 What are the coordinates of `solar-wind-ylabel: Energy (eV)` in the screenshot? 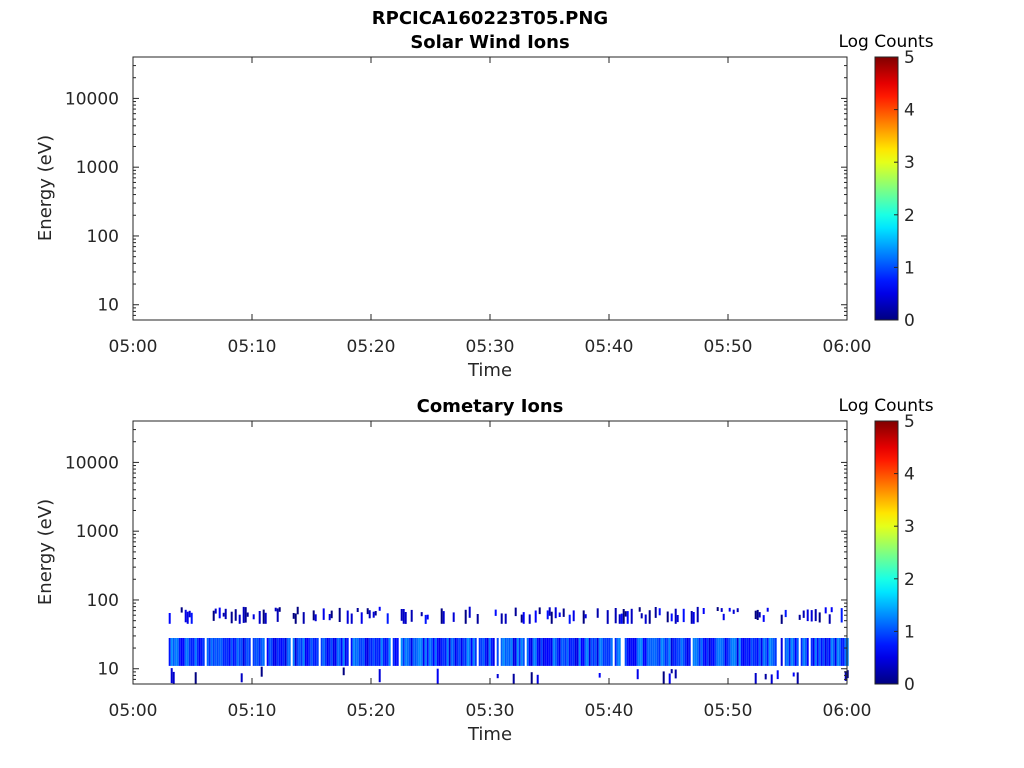 It's located at (45, 188).